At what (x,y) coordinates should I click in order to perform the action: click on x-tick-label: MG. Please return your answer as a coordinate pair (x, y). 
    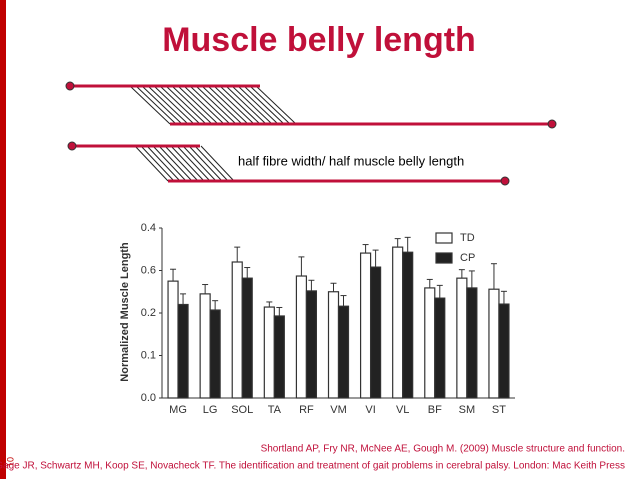
    Looking at the image, I should click on (178, 410).